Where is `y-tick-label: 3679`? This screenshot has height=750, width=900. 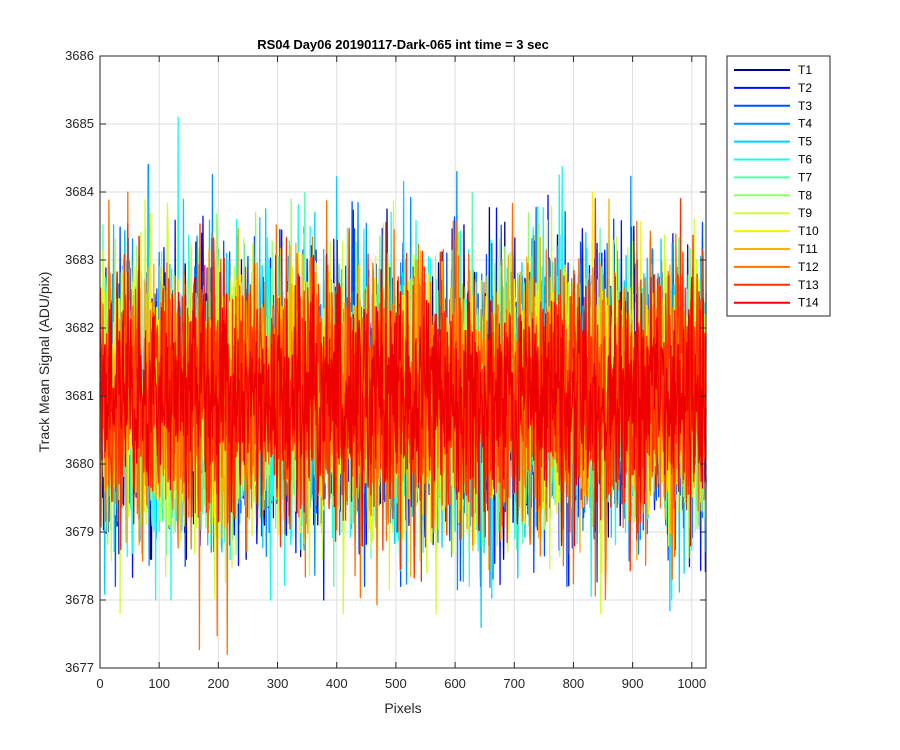
y-tick-label: 3679 is located at coordinates (79, 531).